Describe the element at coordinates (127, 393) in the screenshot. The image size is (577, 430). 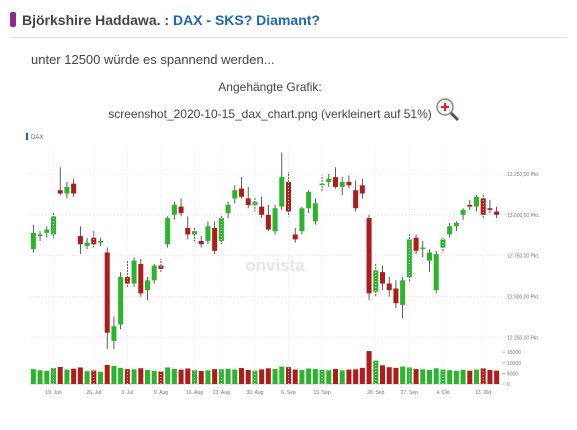
I see `x-tick-label: 3. Jul` at that location.